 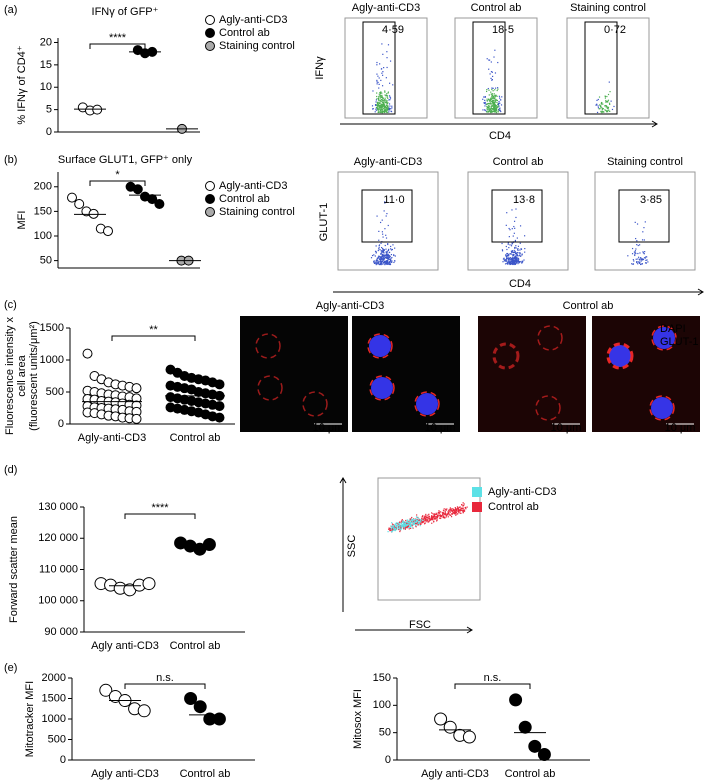 What do you see at coordinates (620, 356) in the screenshot?
I see `membrane` at bounding box center [620, 356].